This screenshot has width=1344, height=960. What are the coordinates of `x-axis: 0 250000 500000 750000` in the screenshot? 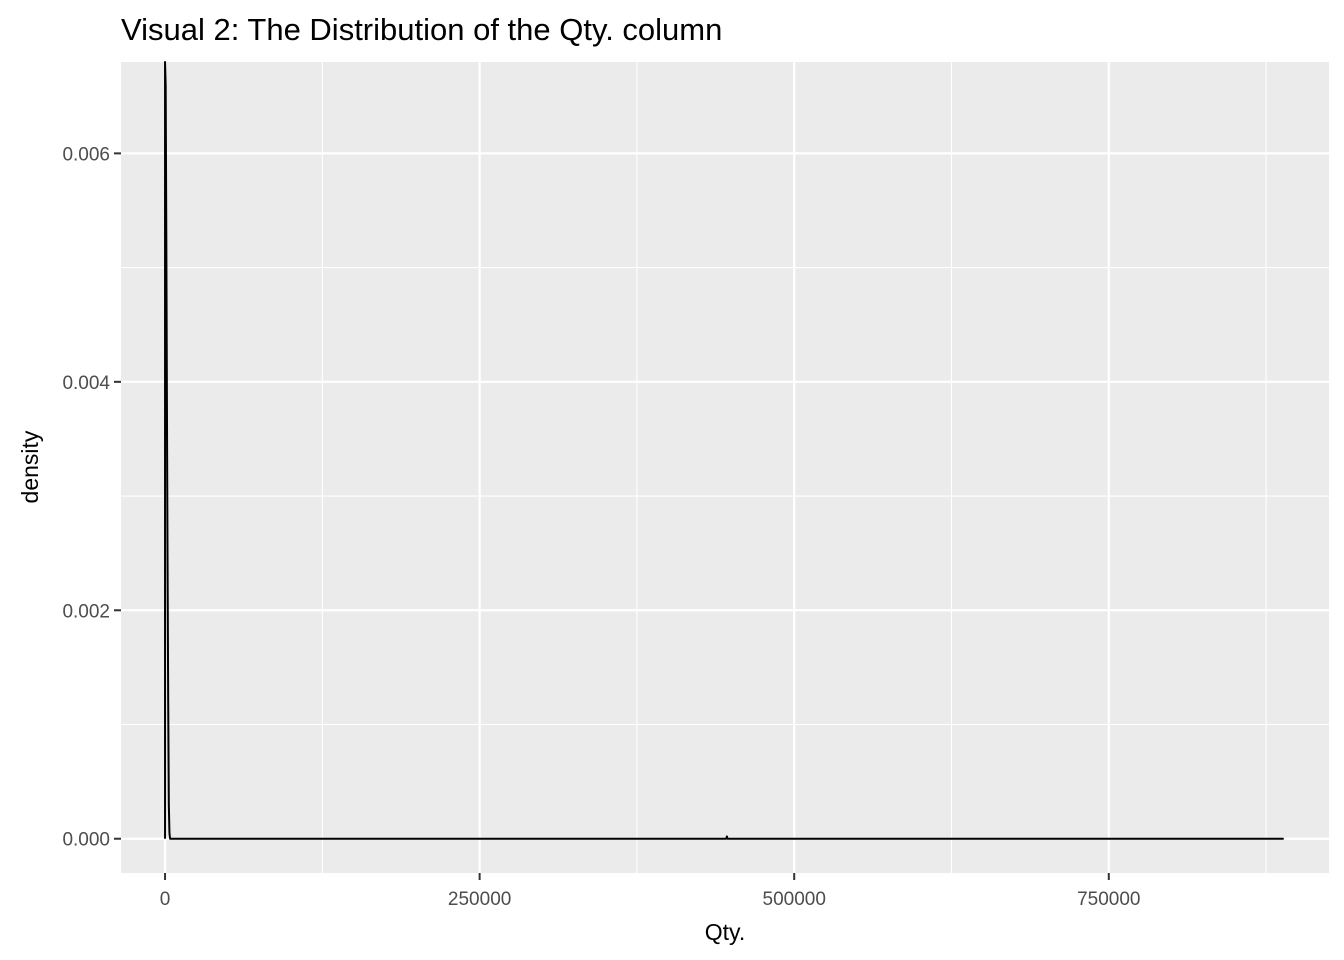 It's located at (650, 891).